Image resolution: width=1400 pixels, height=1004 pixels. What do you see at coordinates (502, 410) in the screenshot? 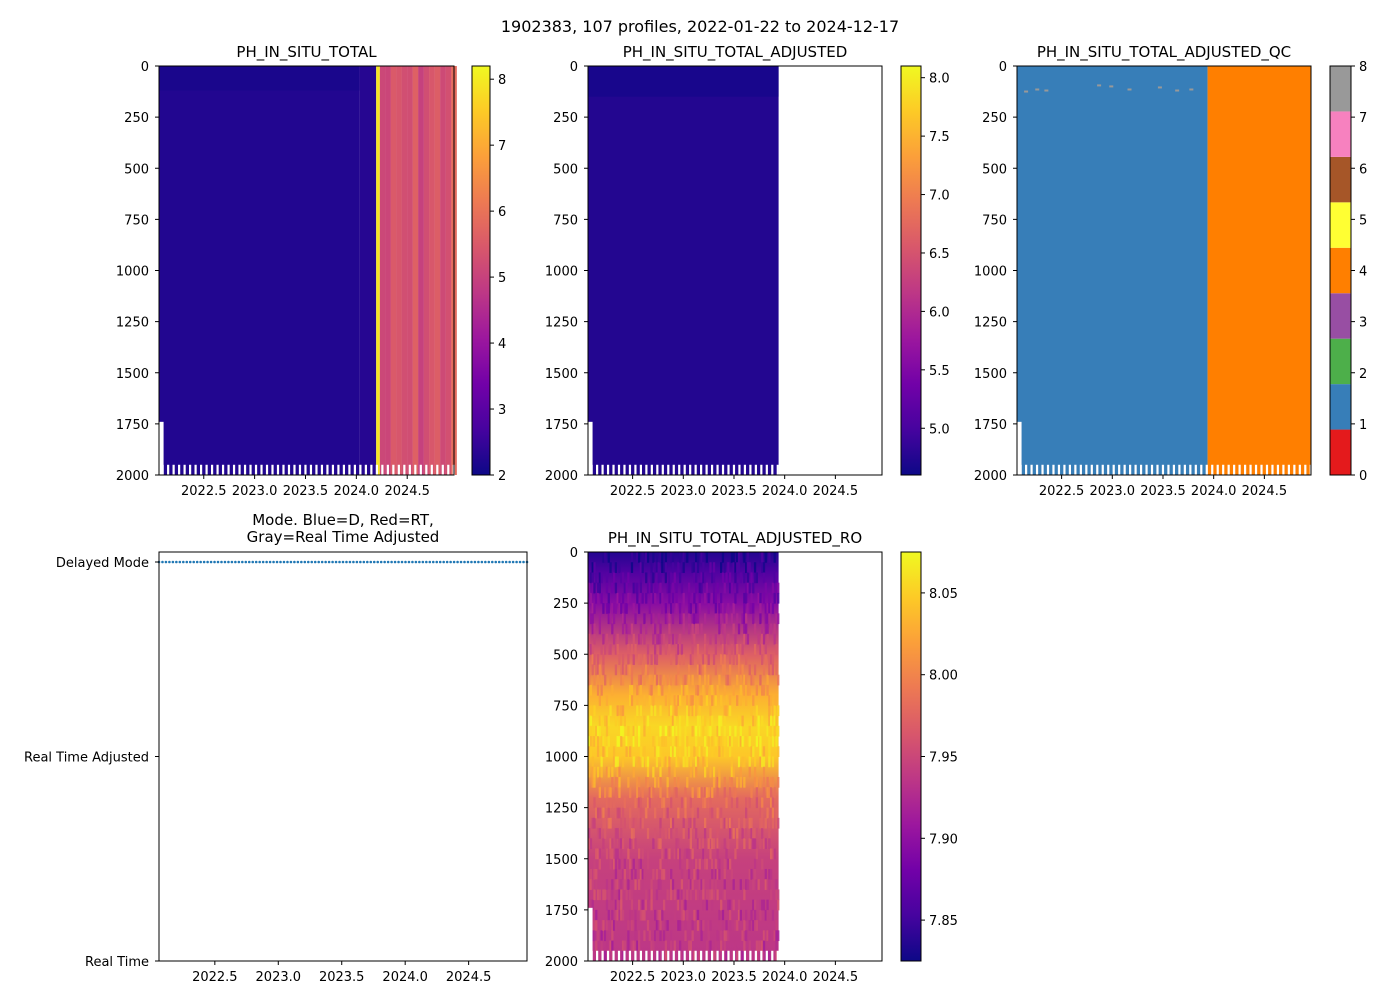
I see `ph_total-cbar-label: 3` at bounding box center [502, 410].